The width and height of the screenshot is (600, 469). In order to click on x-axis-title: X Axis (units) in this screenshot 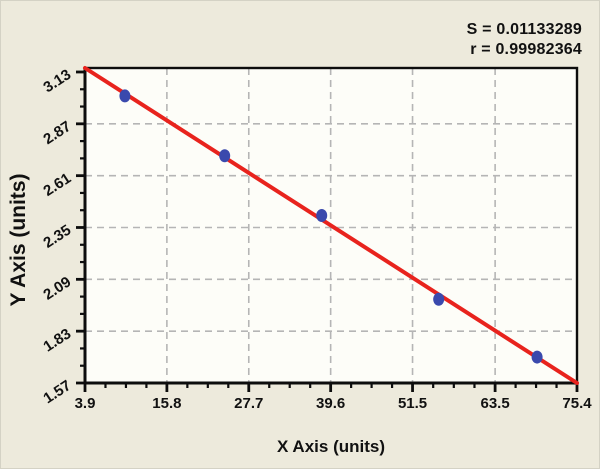, I will do `click(331, 446)`.